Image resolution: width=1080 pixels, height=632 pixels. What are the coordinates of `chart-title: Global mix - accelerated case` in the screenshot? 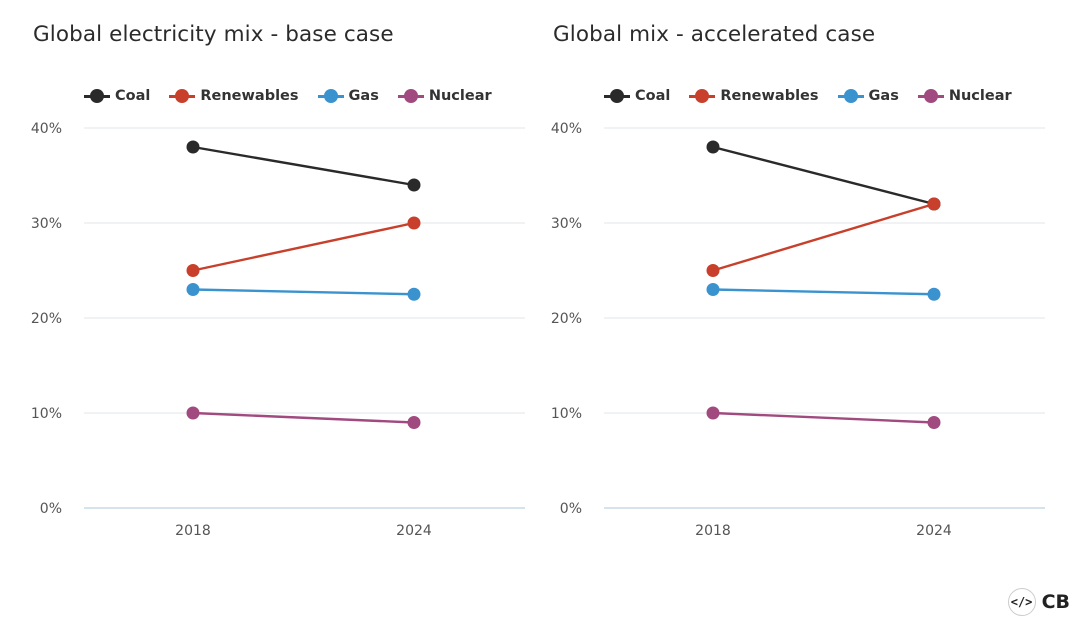 It's located at (714, 34).